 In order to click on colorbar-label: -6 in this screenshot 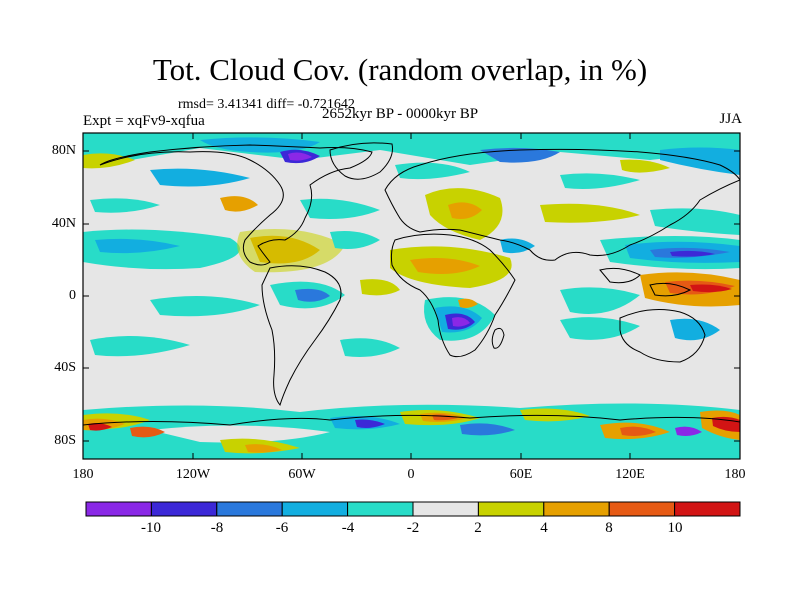, I will do `click(282, 528)`.